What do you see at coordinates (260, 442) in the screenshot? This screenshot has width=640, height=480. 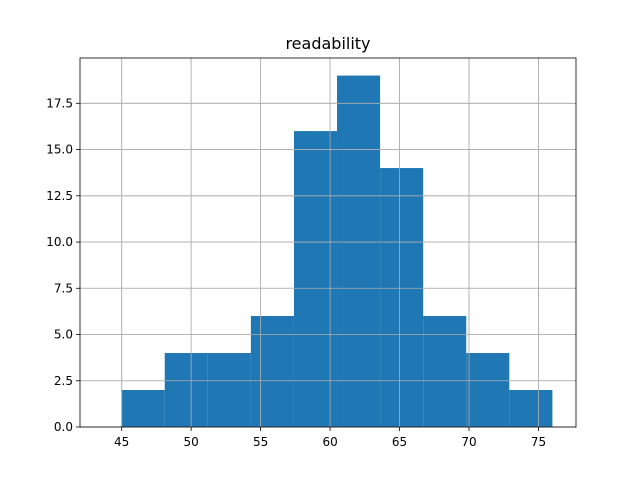 I see `x-tick-label: 55` at bounding box center [260, 442].